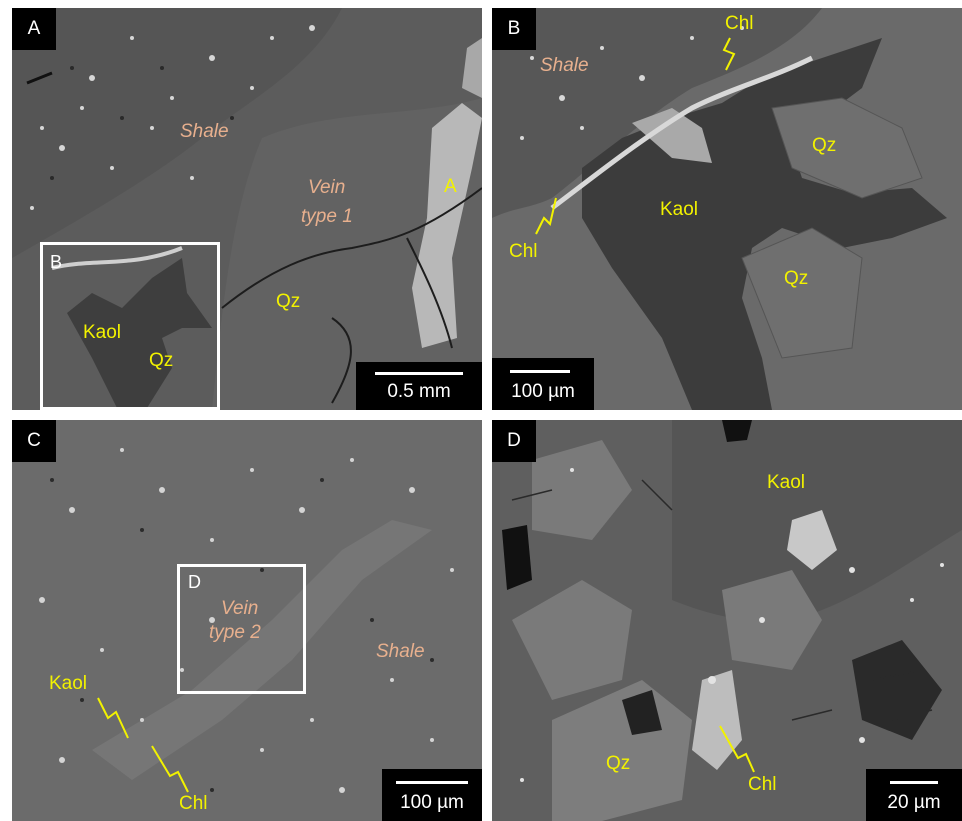 The height and width of the screenshot is (821, 962). What do you see at coordinates (34, 441) in the screenshot?
I see `panel-c-letter: C` at bounding box center [34, 441].